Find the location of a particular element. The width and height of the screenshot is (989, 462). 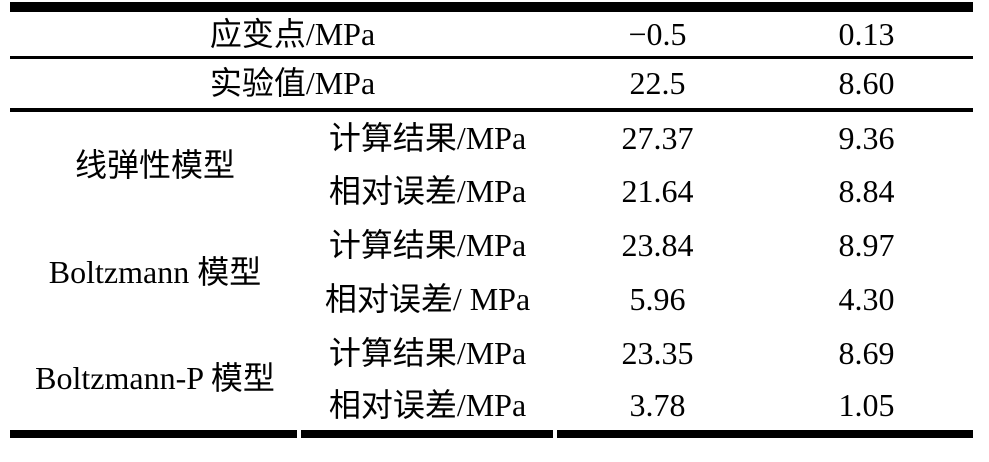

cell-boltzmann-error-2: 4.30 is located at coordinates (866, 299).